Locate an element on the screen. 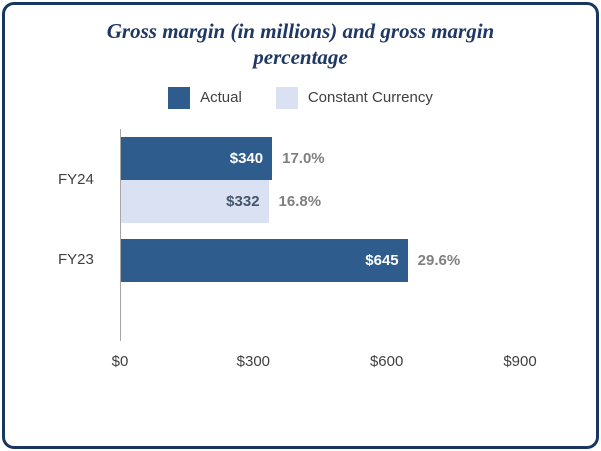  legend-item-constant-currency: Constant Currency is located at coordinates (354, 97).